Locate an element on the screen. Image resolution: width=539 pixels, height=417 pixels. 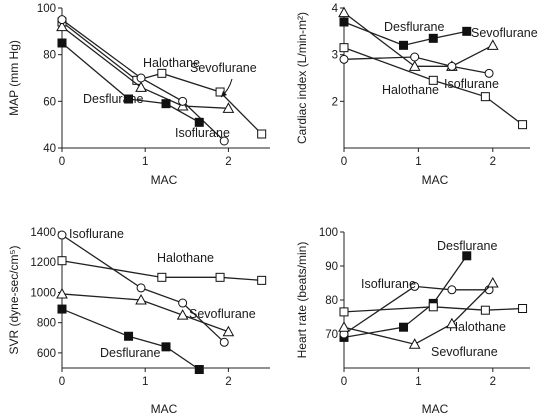
y-tick-label: 3 is located at coordinates (335, 56).